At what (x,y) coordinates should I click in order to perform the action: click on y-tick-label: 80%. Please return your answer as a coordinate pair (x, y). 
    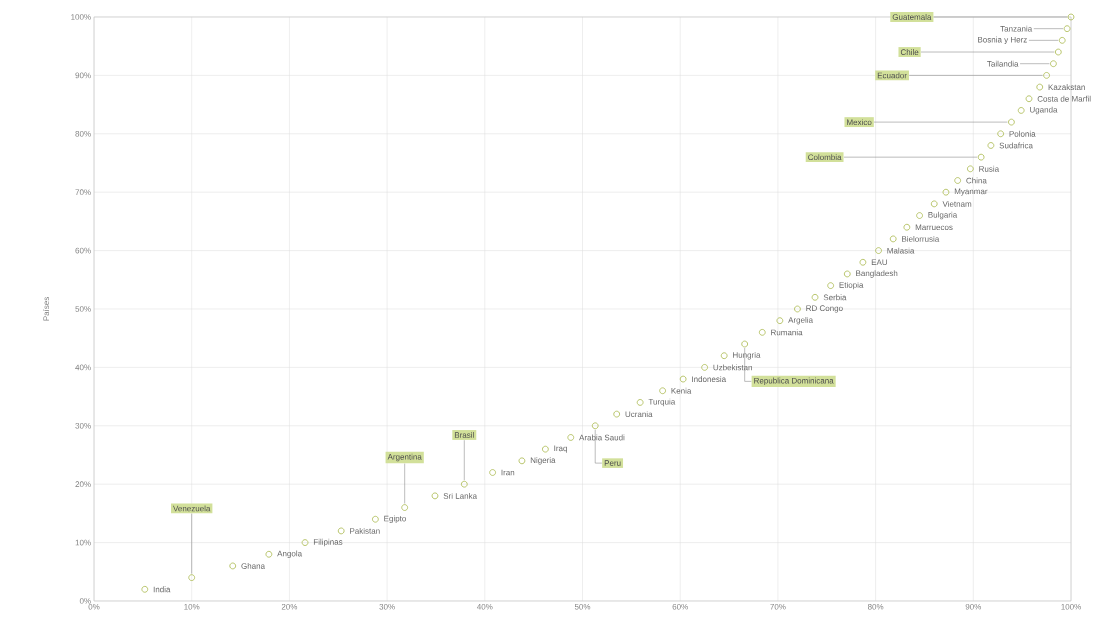
    Looking at the image, I should click on (83, 133).